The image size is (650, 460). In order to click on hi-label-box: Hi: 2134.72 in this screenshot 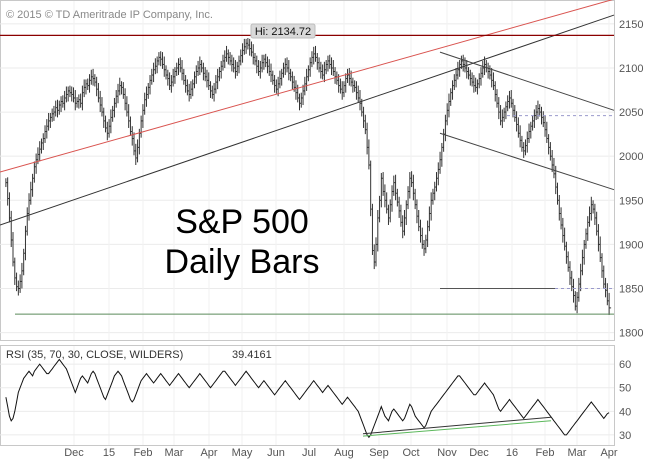, I will do `click(283, 31)`.